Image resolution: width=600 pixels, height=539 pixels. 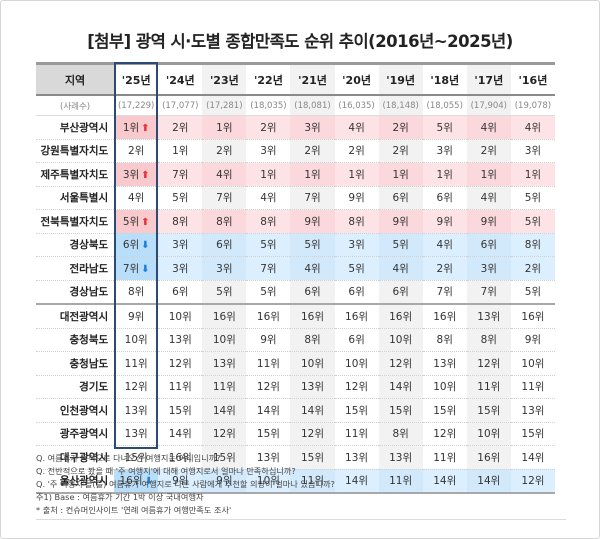 What do you see at coordinates (75, 245) in the screenshot?
I see `region-name: 경상북도` at bounding box center [75, 245].